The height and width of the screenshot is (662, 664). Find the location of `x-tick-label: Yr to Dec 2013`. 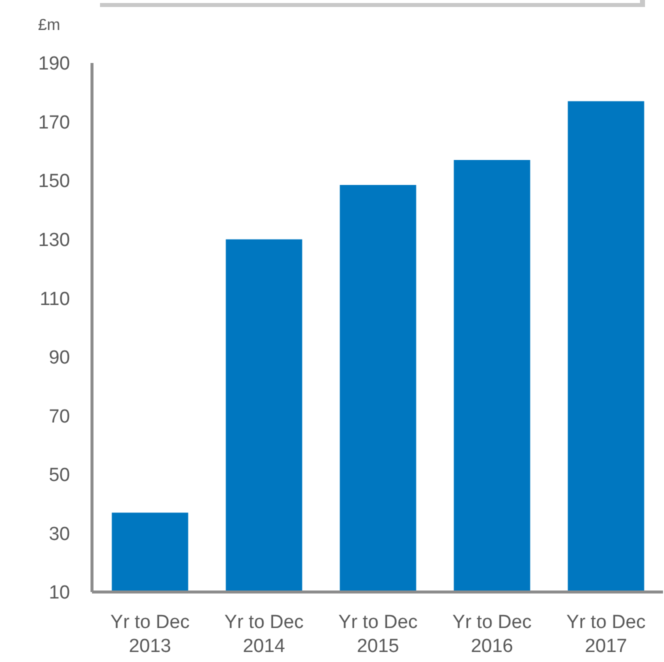

x-tick-label: Yr to Dec 2013 is located at coordinates (150, 634).